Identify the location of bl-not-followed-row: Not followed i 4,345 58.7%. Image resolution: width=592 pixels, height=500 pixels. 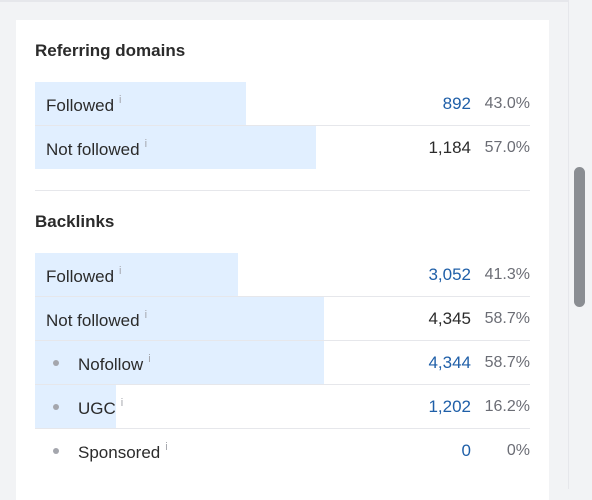
(282, 319).